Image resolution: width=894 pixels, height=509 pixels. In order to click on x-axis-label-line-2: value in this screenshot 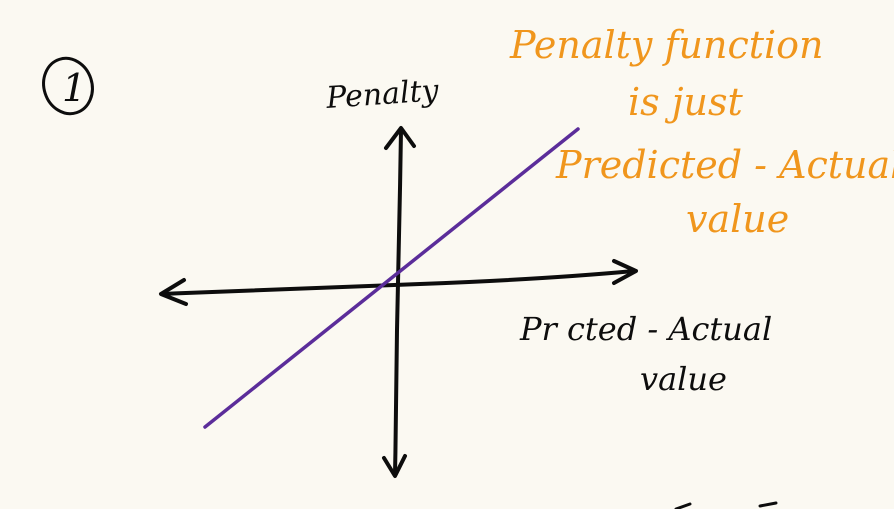, I will do `click(683, 379)`.